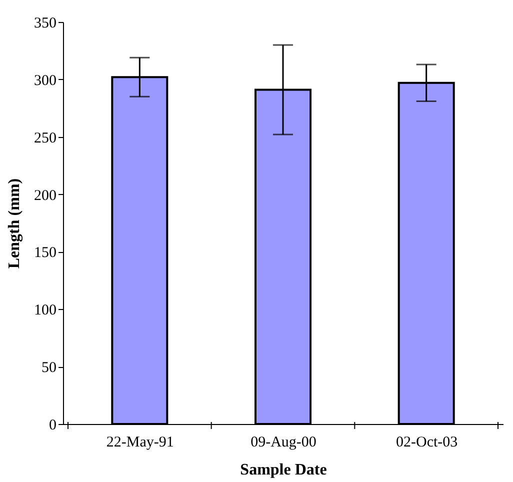 This screenshot has height=482, width=513. Describe the element at coordinates (45, 310) in the screenshot. I see `y-tick-label: 100` at that location.